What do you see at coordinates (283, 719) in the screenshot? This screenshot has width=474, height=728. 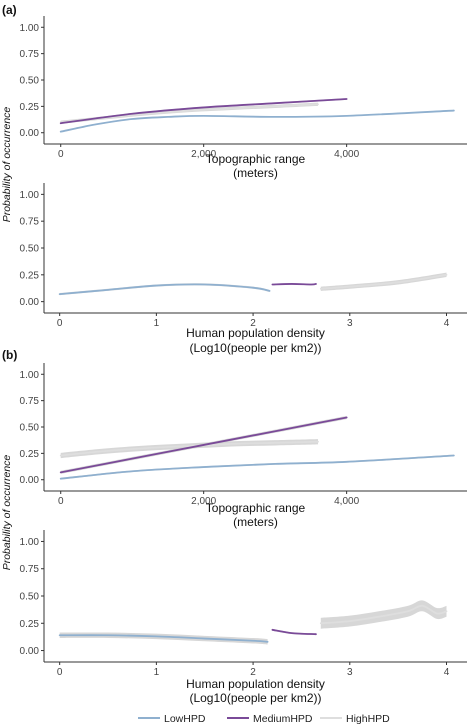 I see `legend-label-mediumhpd: MediumHPD` at bounding box center [283, 719].